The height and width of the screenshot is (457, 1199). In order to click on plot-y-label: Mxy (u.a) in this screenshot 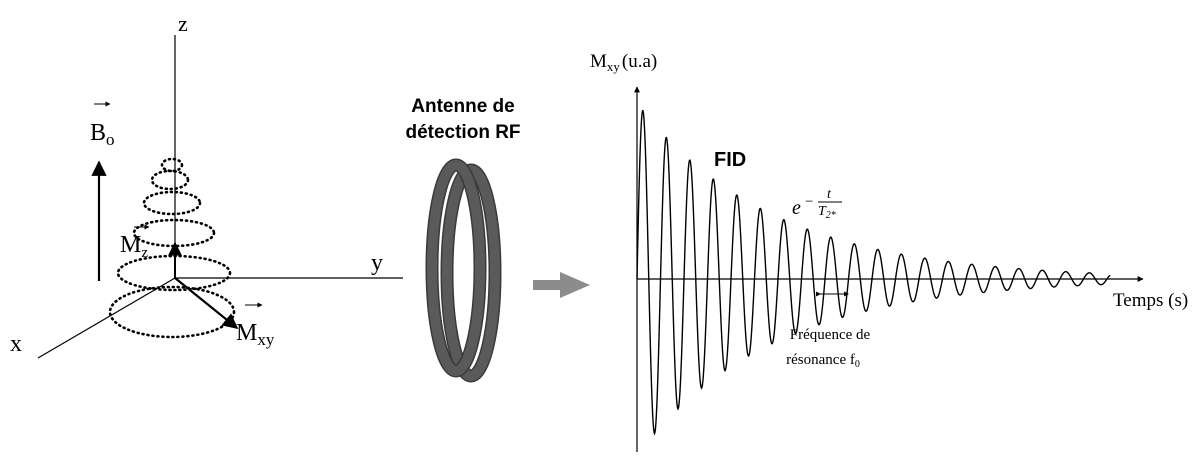, I will do `click(623, 62)`.